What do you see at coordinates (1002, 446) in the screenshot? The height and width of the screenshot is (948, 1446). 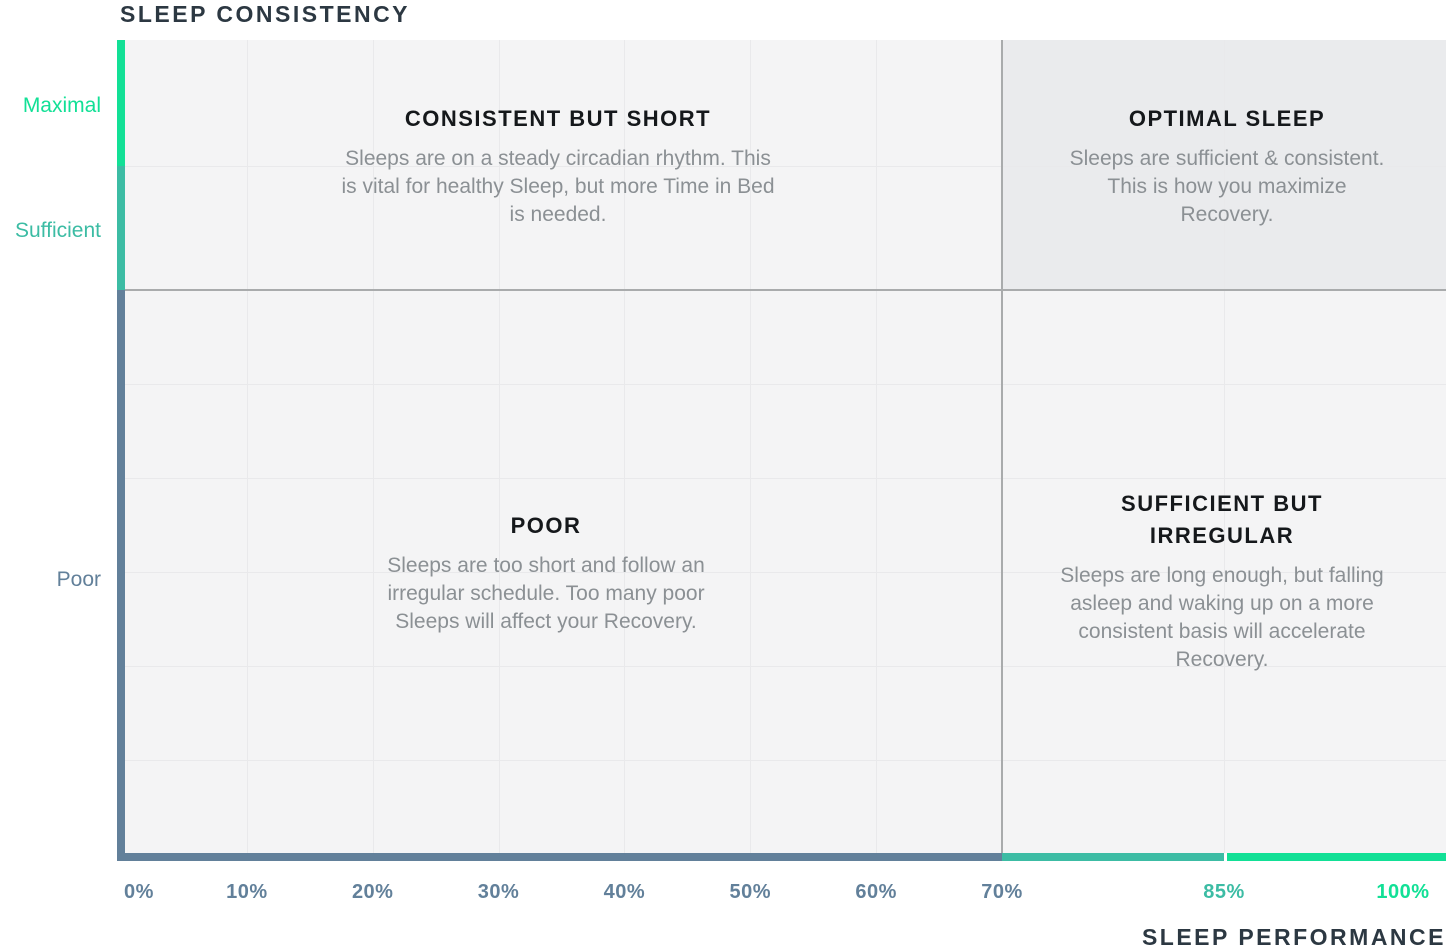 I see `performance-threshold-line` at bounding box center [1002, 446].